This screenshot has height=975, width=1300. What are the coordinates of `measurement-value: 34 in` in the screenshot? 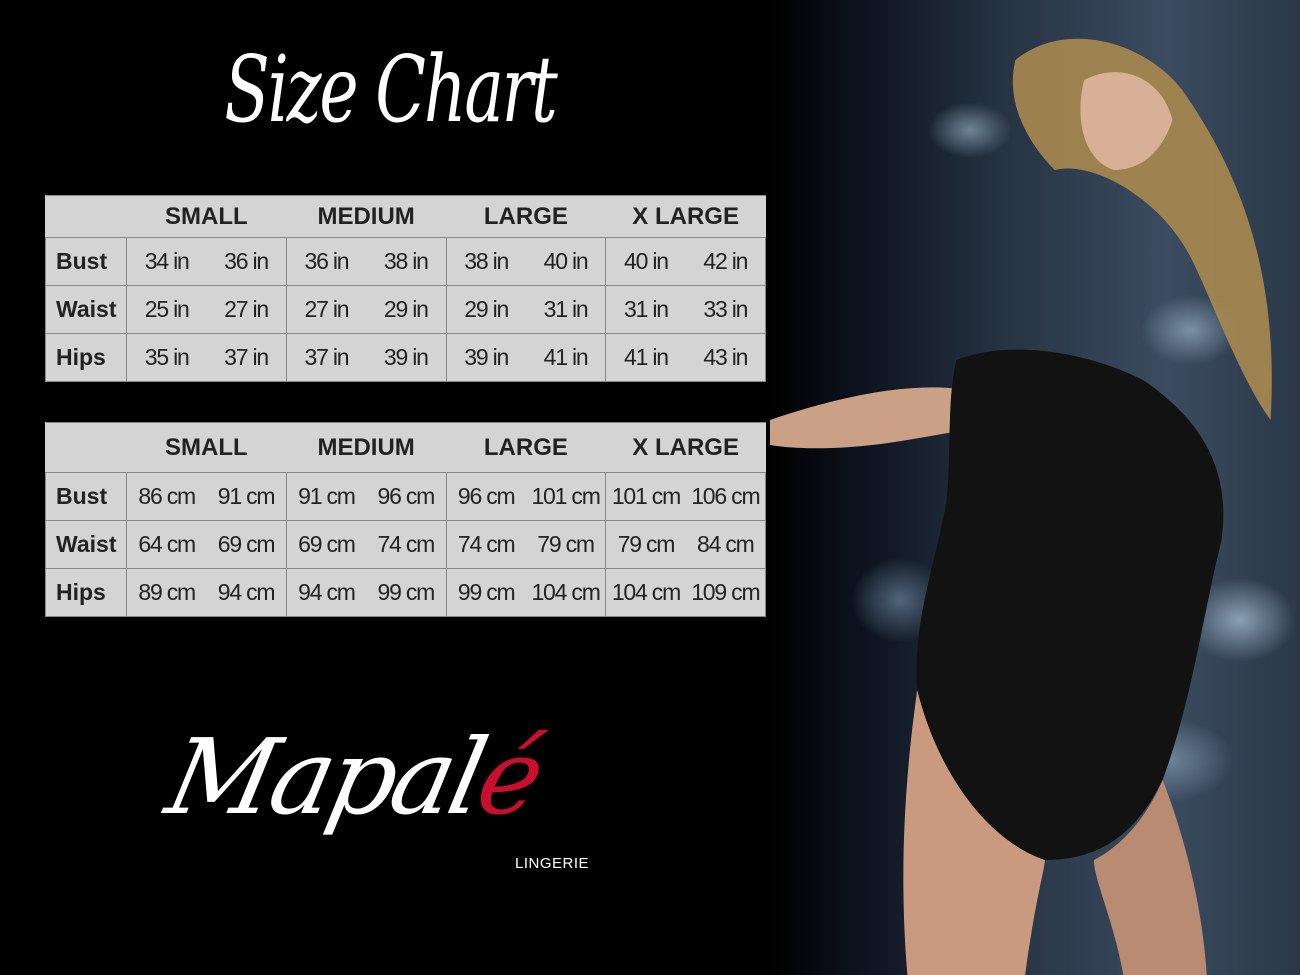 It's located at (166, 261).